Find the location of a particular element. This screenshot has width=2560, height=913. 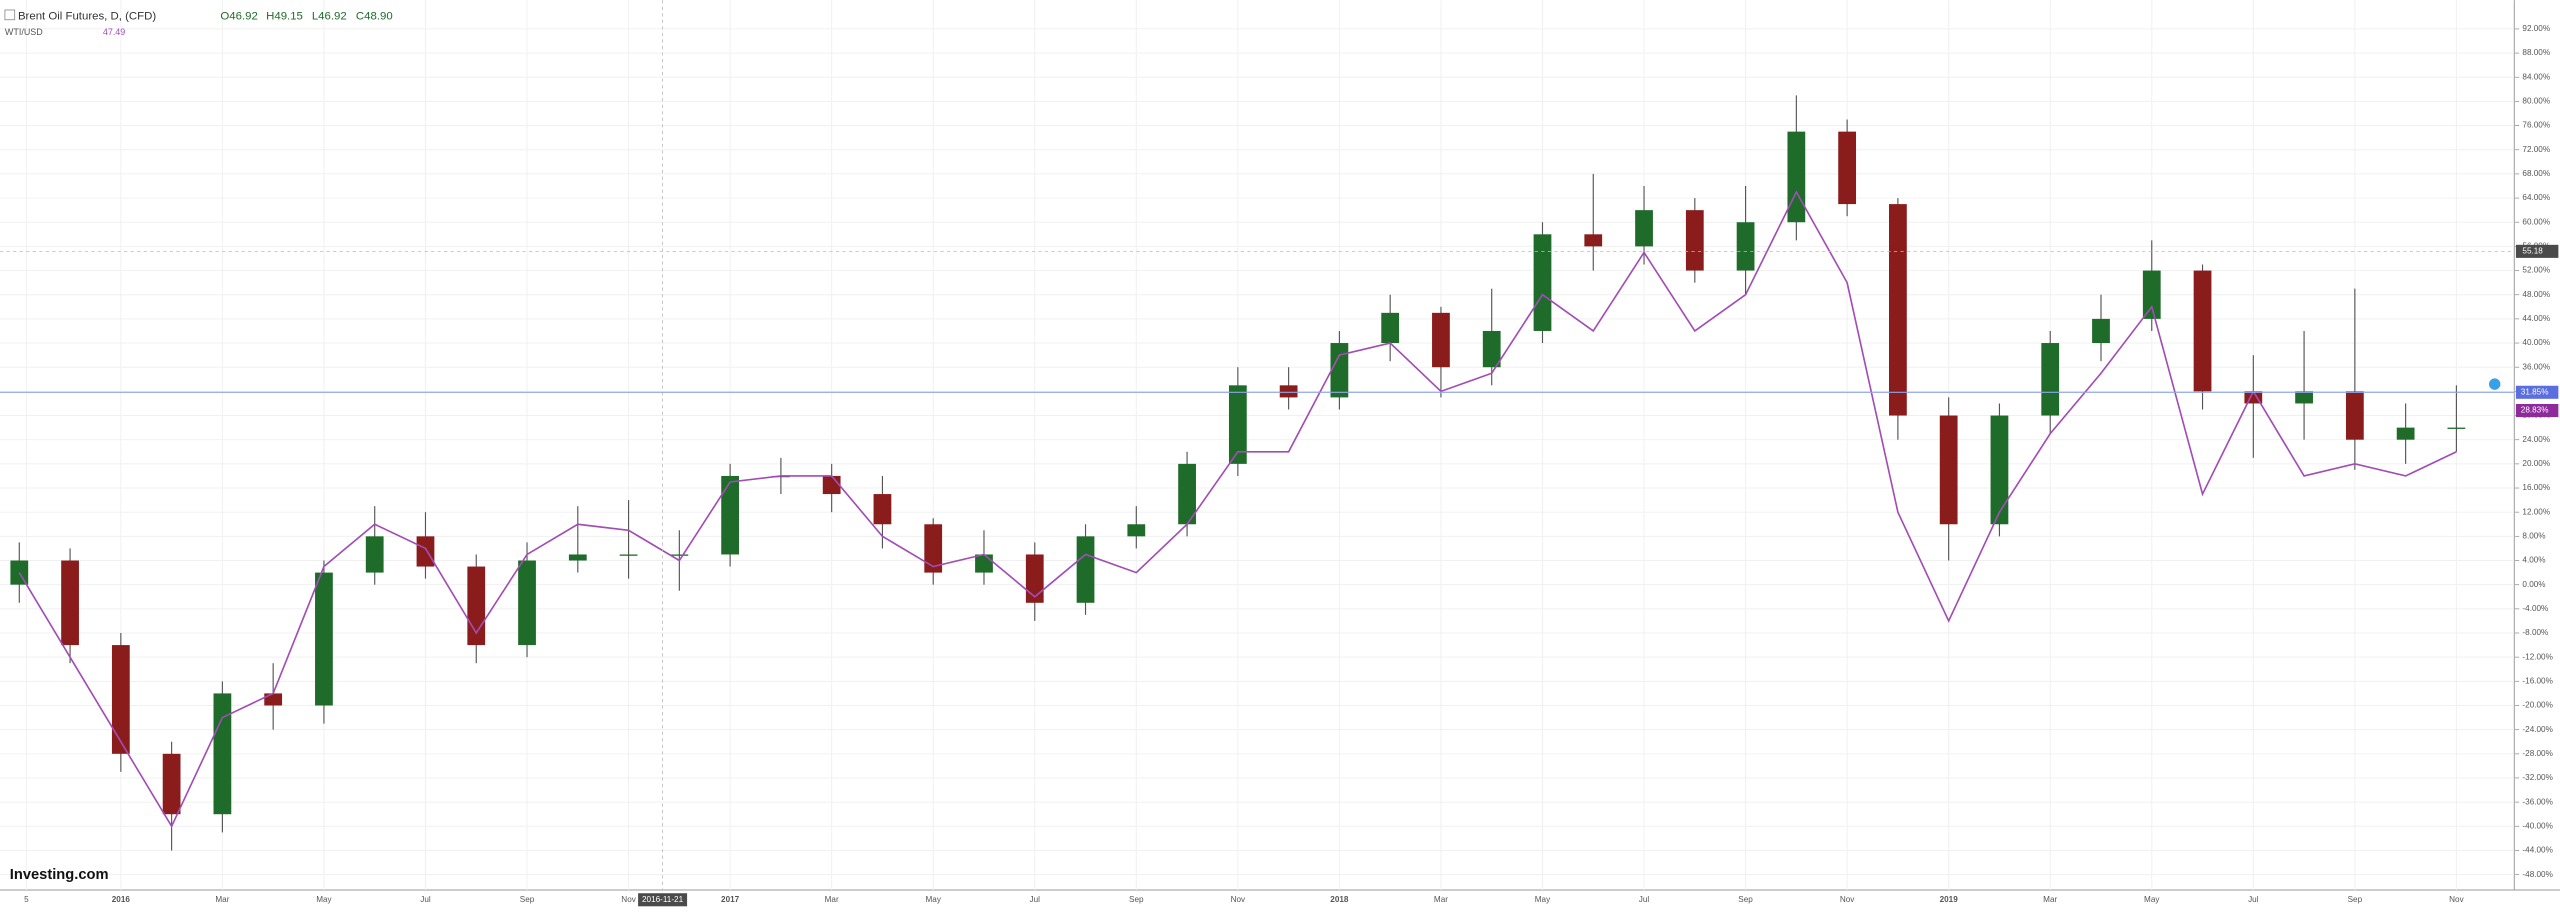

brent-last-bg is located at coordinates (2537, 392).